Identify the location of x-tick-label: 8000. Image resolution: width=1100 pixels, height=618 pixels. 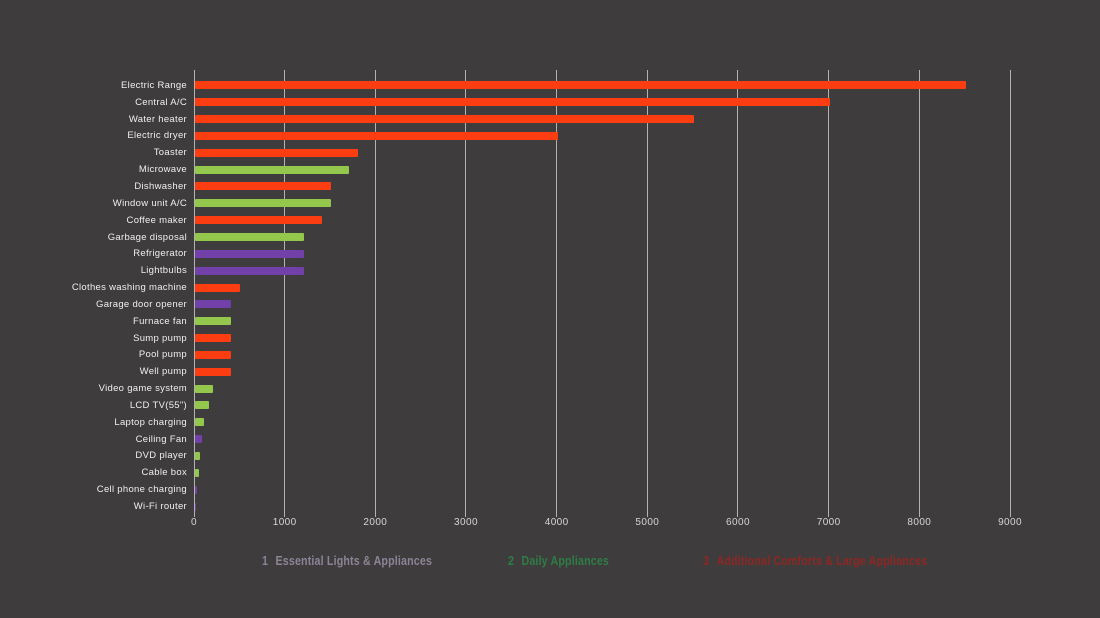
(919, 522).